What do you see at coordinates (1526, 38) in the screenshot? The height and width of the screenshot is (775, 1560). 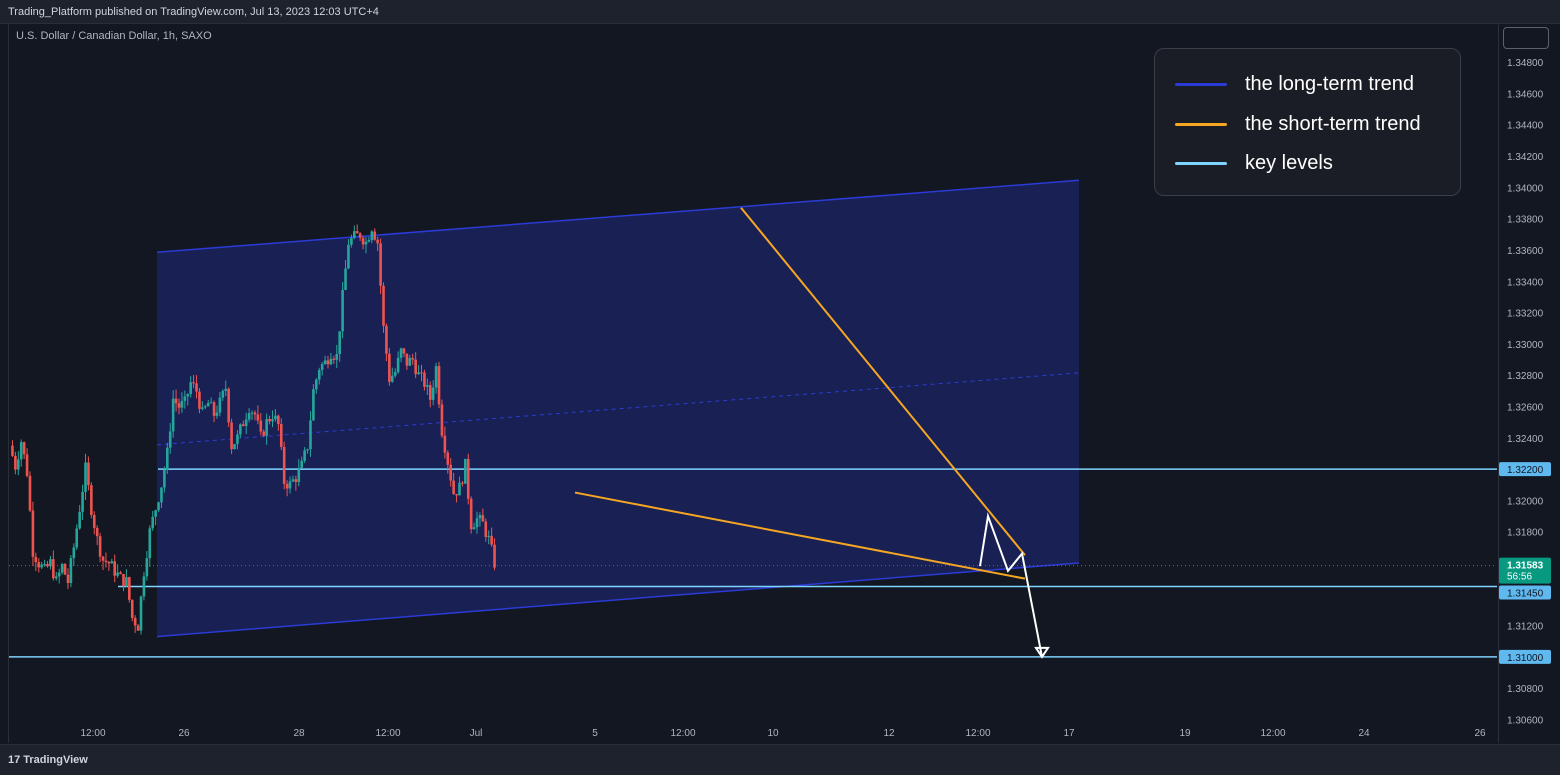 I see `scale-settings-button` at bounding box center [1526, 38].